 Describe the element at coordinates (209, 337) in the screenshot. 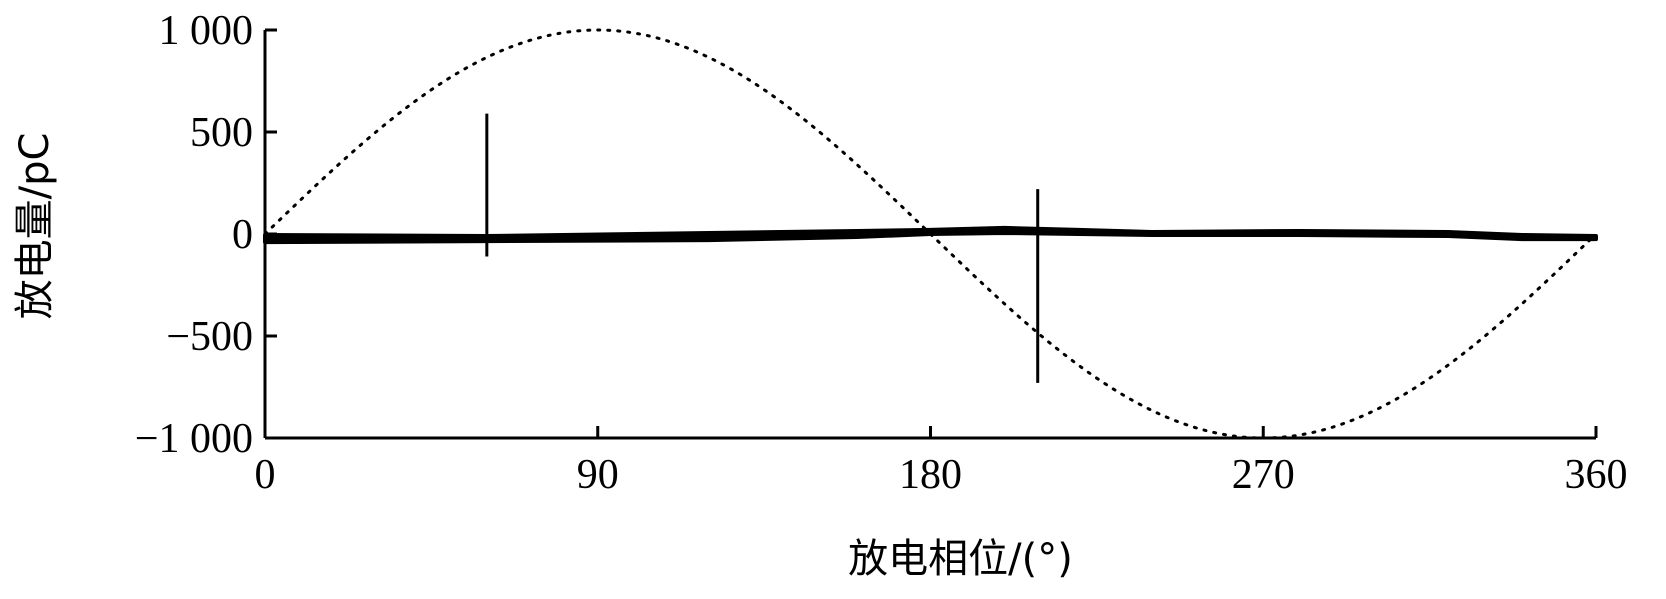

I see `y-tick-label: −500` at that location.